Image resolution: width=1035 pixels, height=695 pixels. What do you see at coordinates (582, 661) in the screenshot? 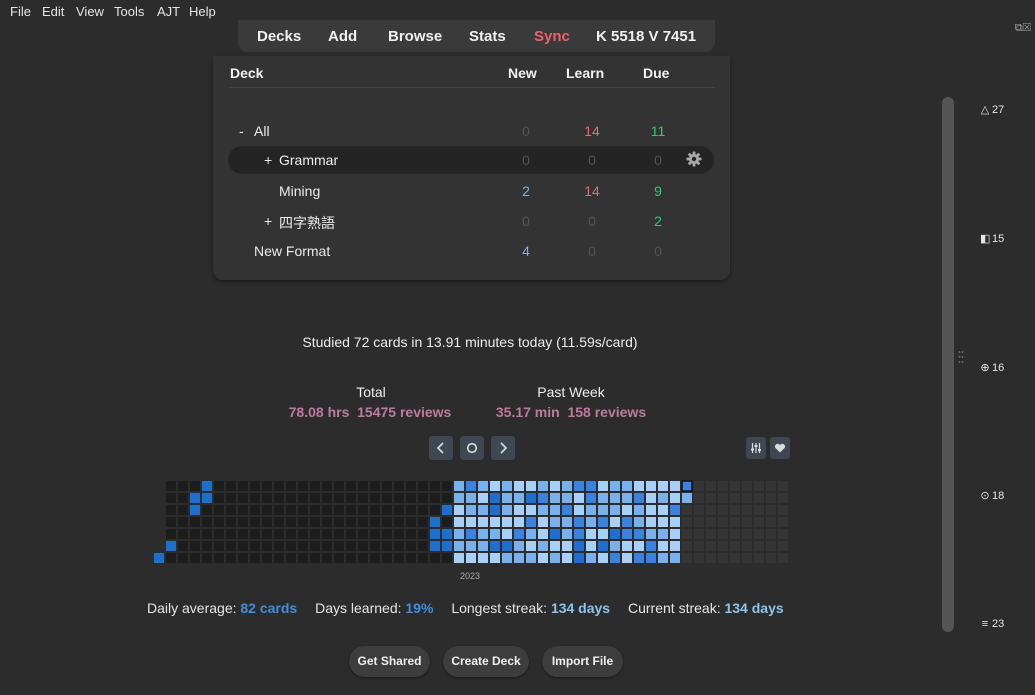
I see `import-file-button: Import File` at bounding box center [582, 661].